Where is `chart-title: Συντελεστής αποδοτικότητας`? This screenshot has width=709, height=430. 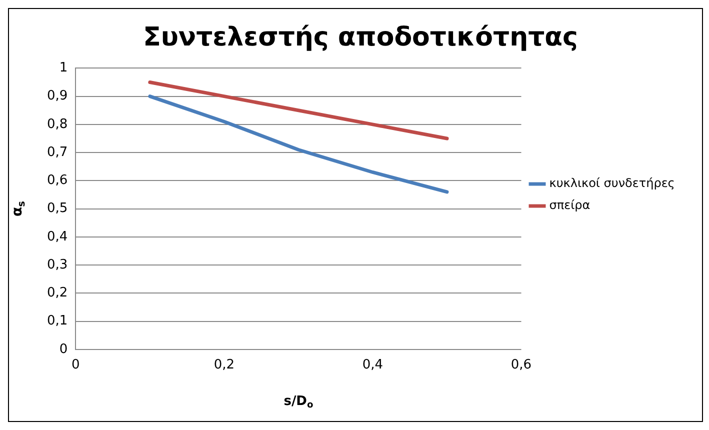
chart-title: Συντελεστής αποδοτικότητας is located at coordinates (360, 37).